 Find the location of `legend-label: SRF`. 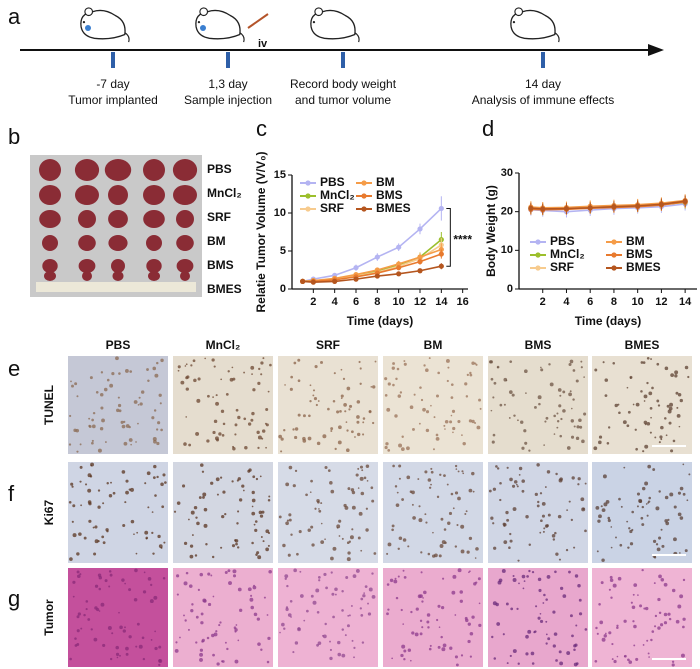

legend-label: SRF is located at coordinates (332, 208).